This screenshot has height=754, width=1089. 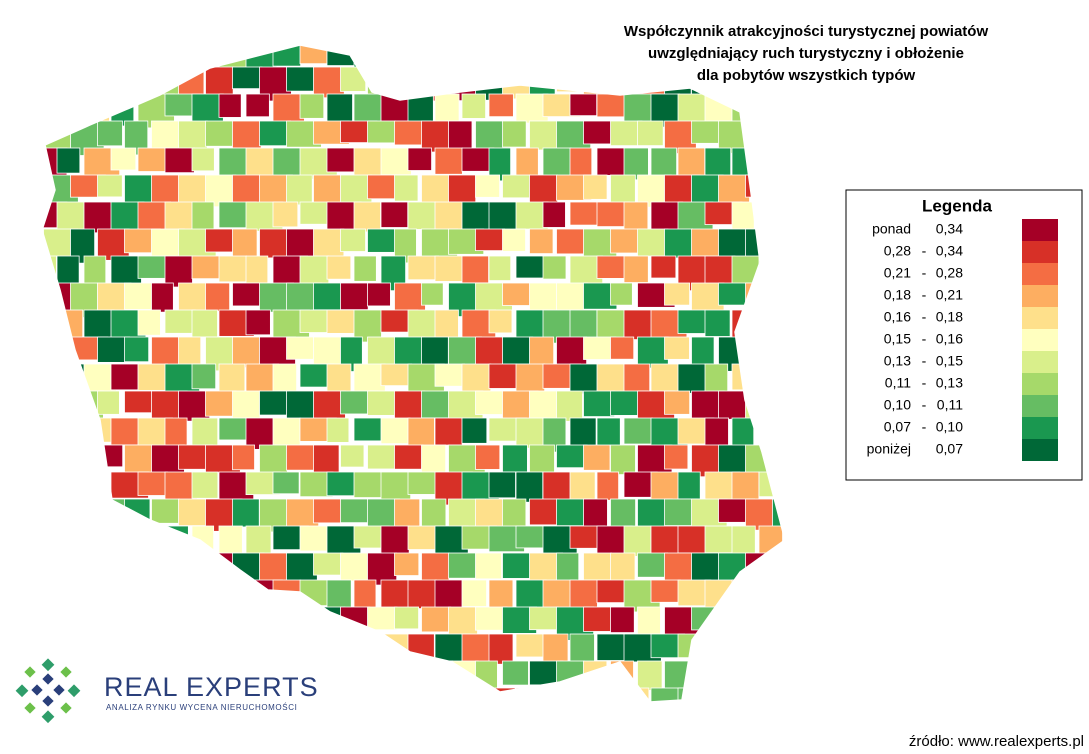 I want to click on legend-label: poniżej, so click(x=889, y=449).